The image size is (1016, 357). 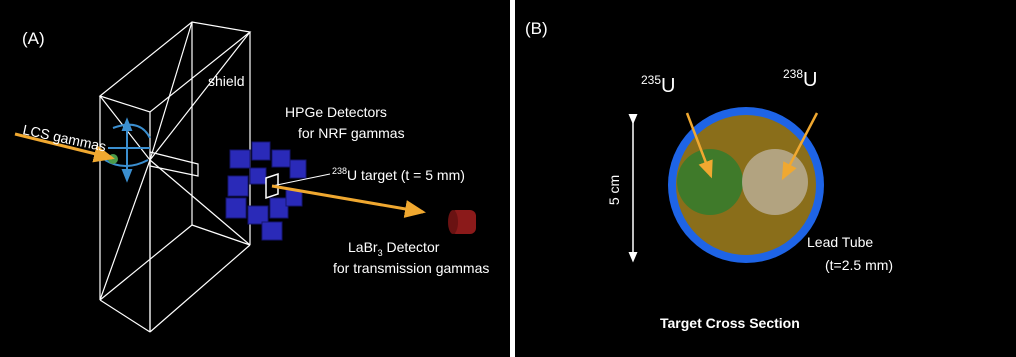 What do you see at coordinates (394, 248) in the screenshot?
I see `labr-label-line1: LaBr3 Detector` at bounding box center [394, 248].